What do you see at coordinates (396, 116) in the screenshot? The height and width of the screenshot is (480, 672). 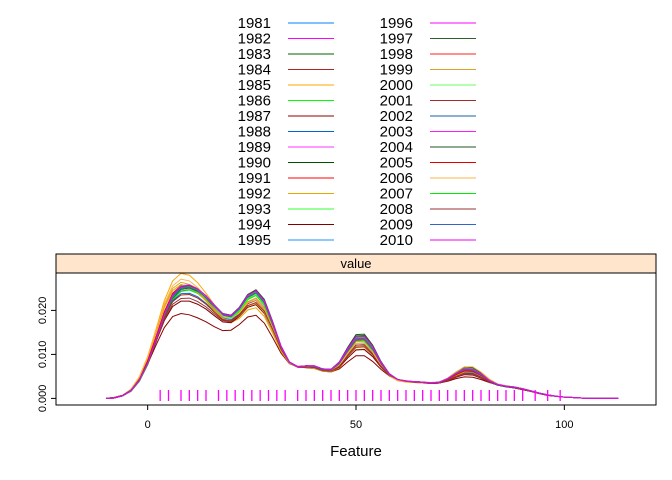 I see `legend-label-2002: 2002` at bounding box center [396, 116].